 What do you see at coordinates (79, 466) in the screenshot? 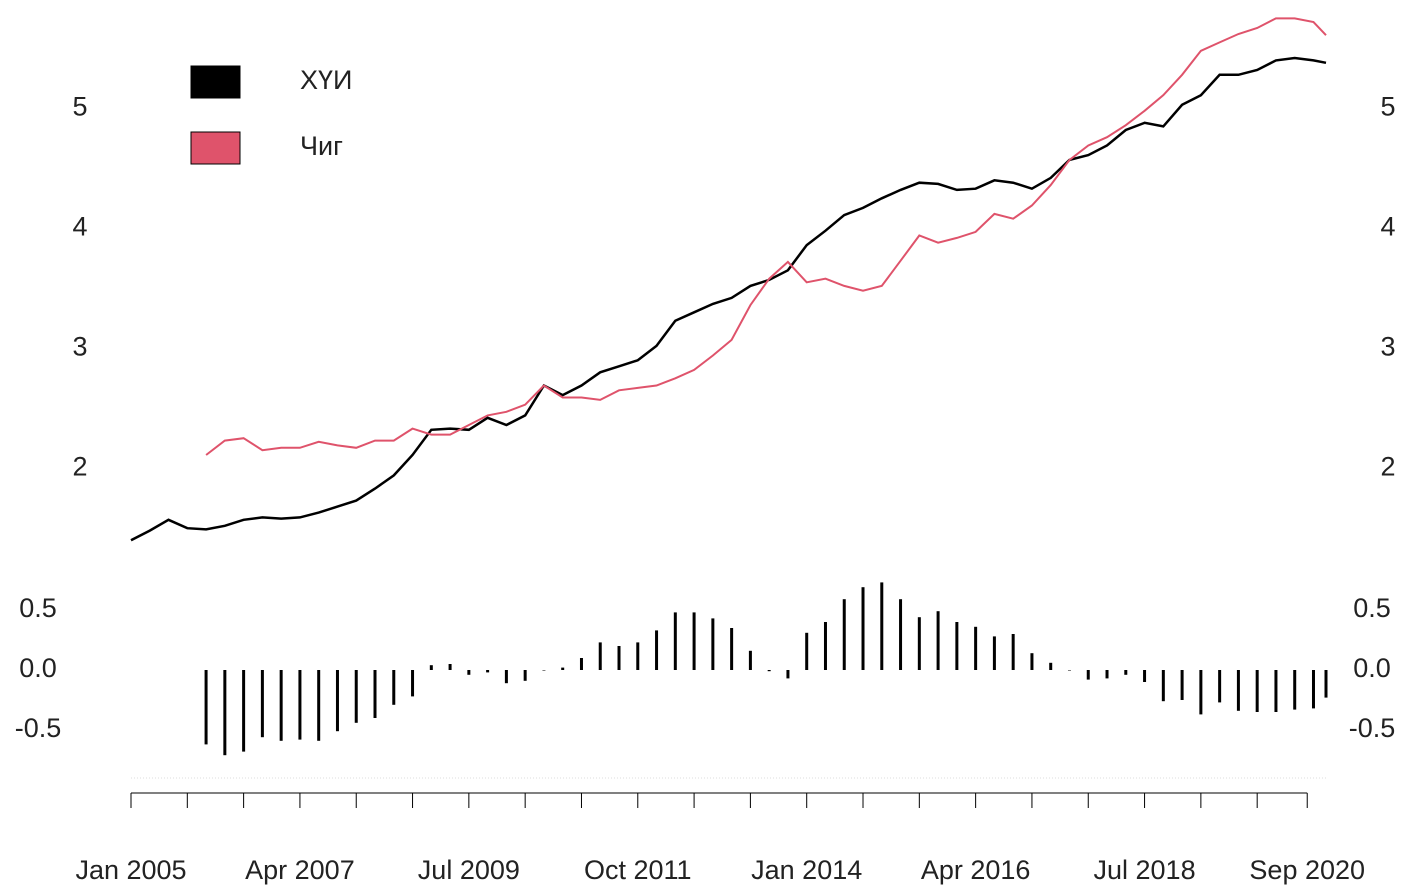
I see `y-tick-label: 2` at bounding box center [79, 466].